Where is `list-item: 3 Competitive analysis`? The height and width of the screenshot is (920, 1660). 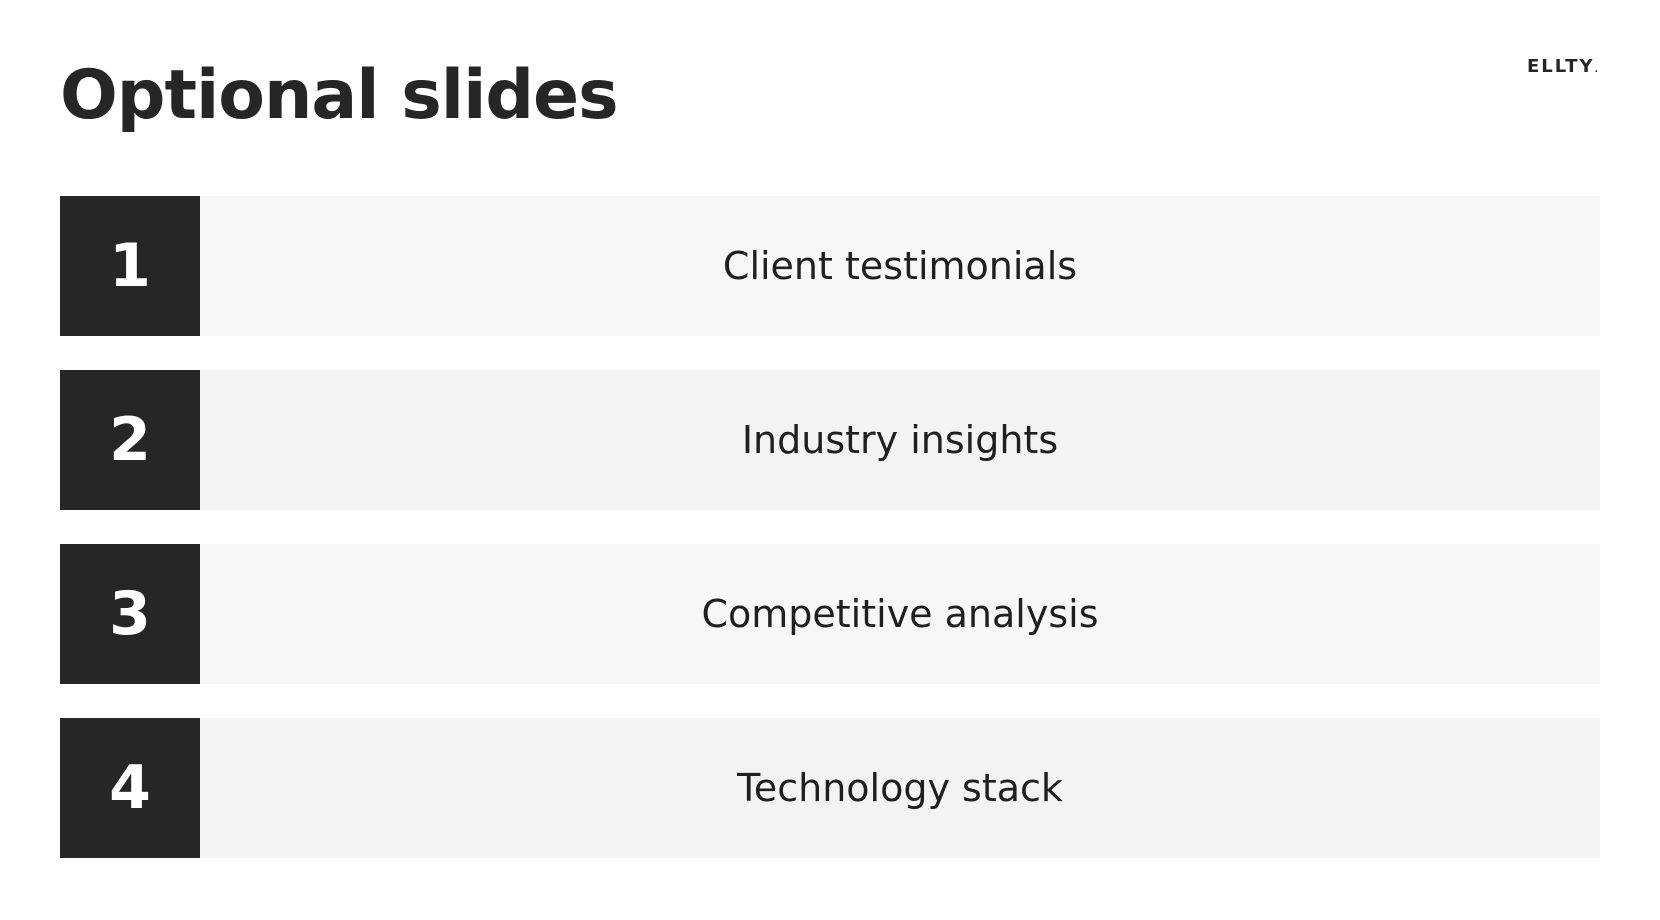 list-item: 3 Competitive analysis is located at coordinates (830, 614).